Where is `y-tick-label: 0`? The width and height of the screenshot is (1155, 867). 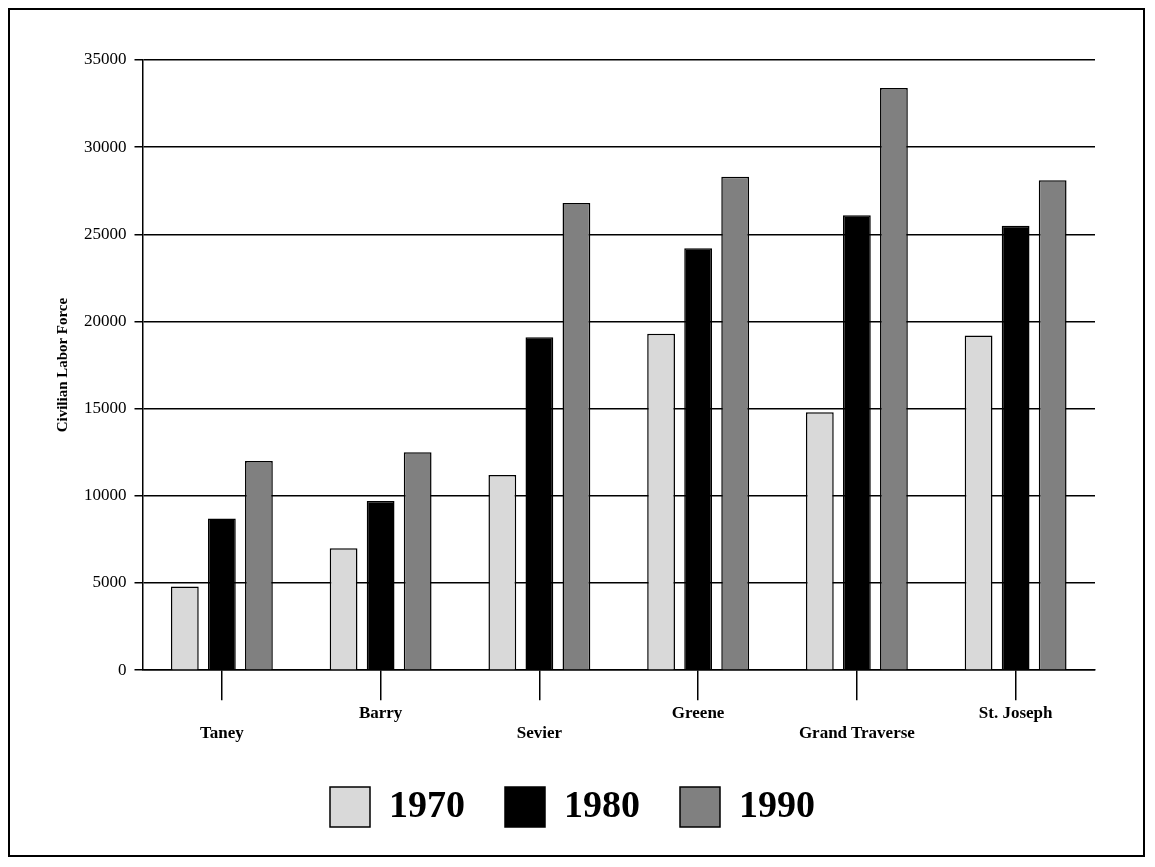
y-tick-label: 0 is located at coordinates (122, 669).